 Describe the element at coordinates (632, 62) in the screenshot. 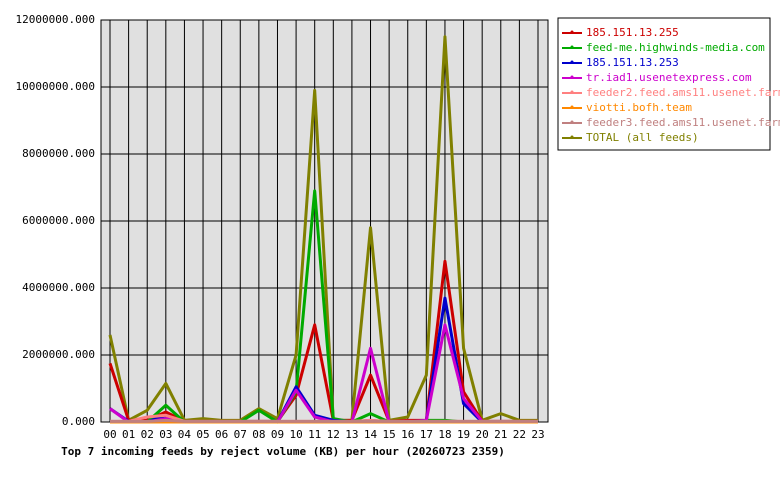

I see `legend-label: 185.151.13.253` at that location.